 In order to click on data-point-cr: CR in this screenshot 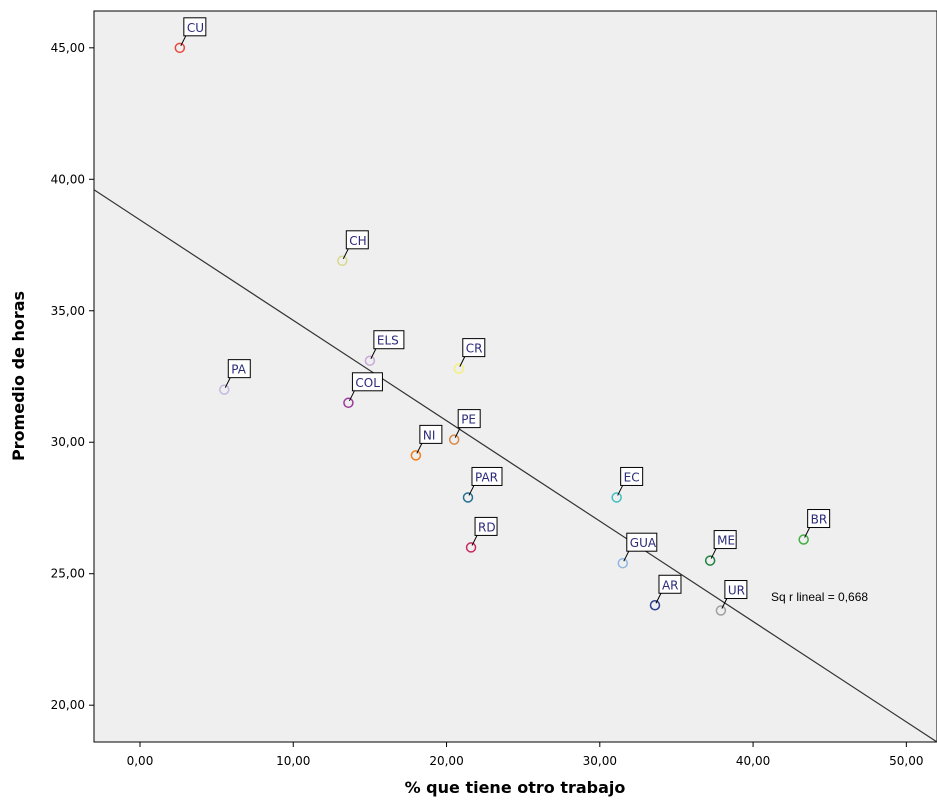, I will do `click(469, 356)`.